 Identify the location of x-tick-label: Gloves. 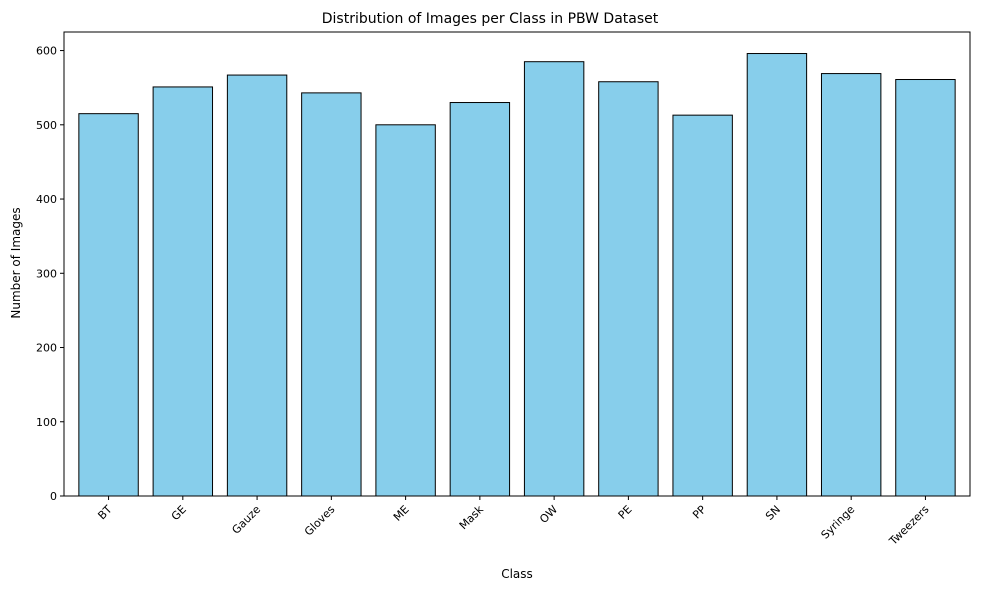
(320, 521).